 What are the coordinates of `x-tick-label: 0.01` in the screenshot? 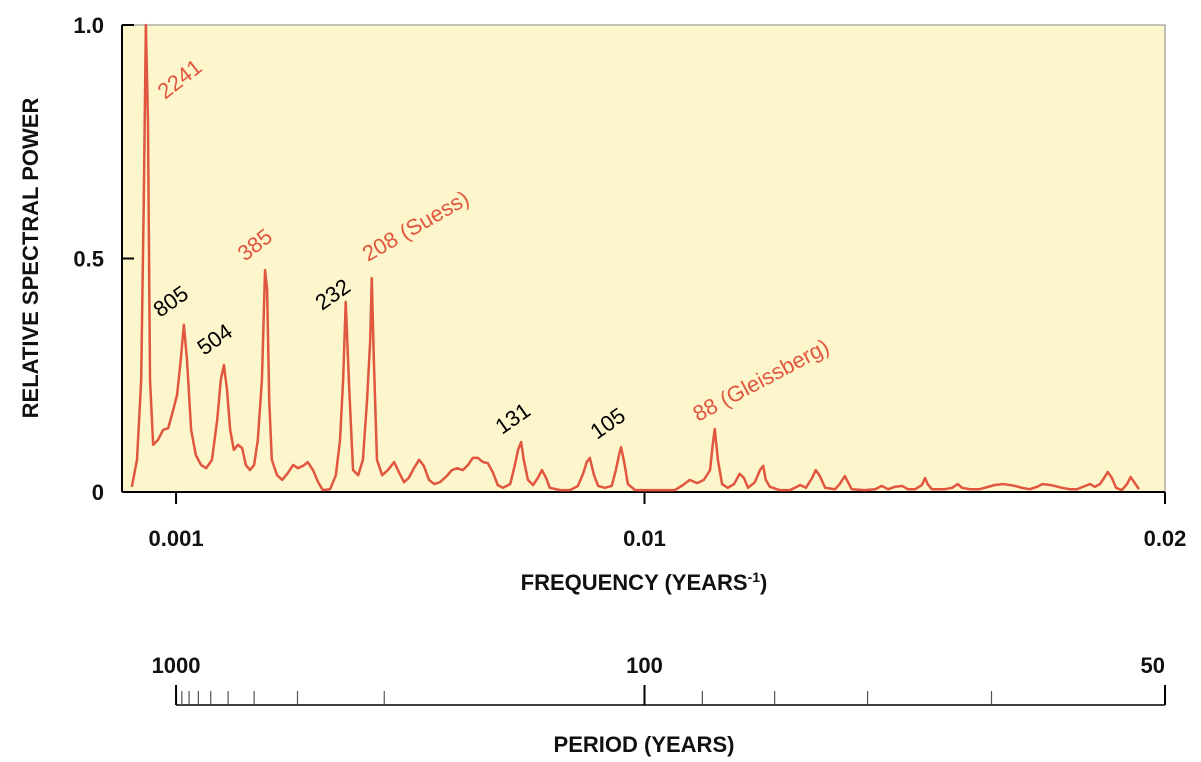 It's located at (644, 538).